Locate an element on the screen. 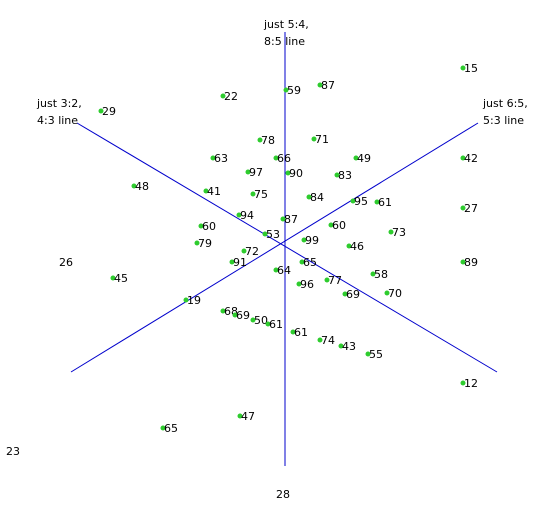  lattice-point: 64 is located at coordinates (282, 270).